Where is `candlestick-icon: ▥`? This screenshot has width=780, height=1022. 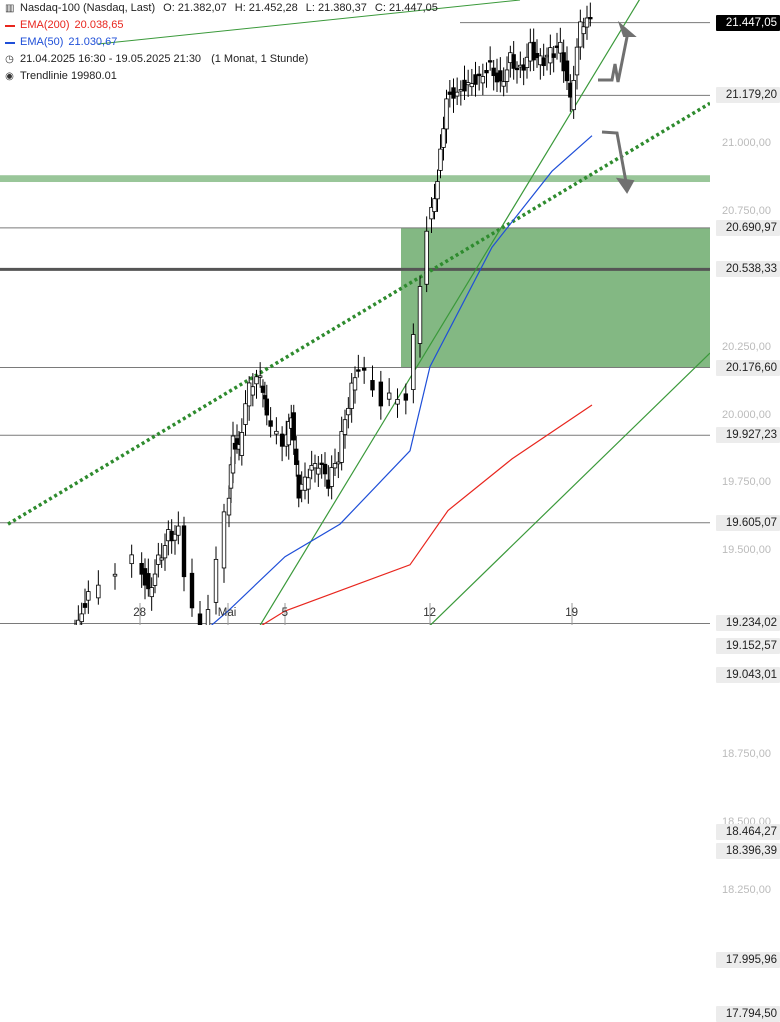 candlestick-icon: ▥ is located at coordinates (10, 8).